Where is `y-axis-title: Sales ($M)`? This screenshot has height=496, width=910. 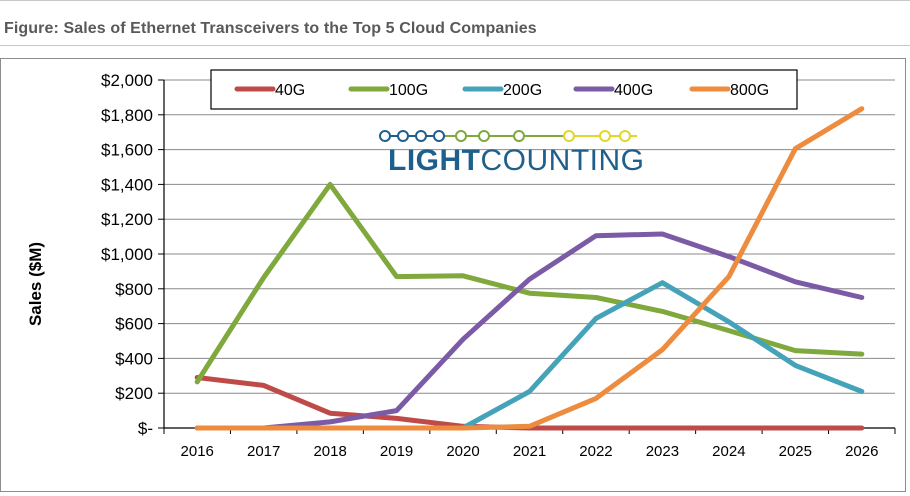 y-axis-title: Sales ($M) is located at coordinates (35, 284).